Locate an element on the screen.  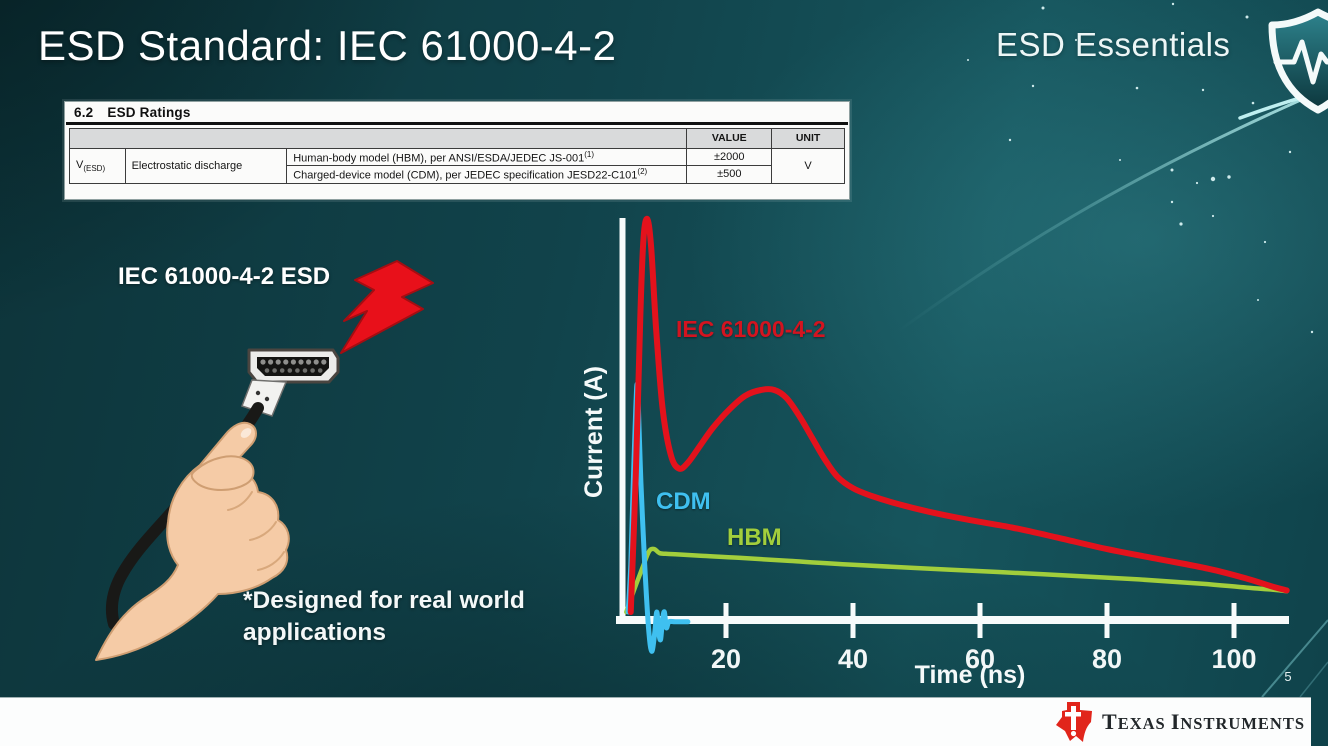
symbol-cell: V(ESD) is located at coordinates (97, 165).